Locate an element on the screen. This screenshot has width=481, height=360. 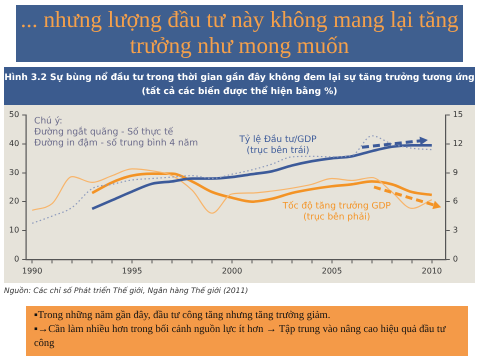
chart-title: ... nhưng lượng đầu tư này không mang lại tăng trưởng như mong muốn is located at coordinates (239, 33).